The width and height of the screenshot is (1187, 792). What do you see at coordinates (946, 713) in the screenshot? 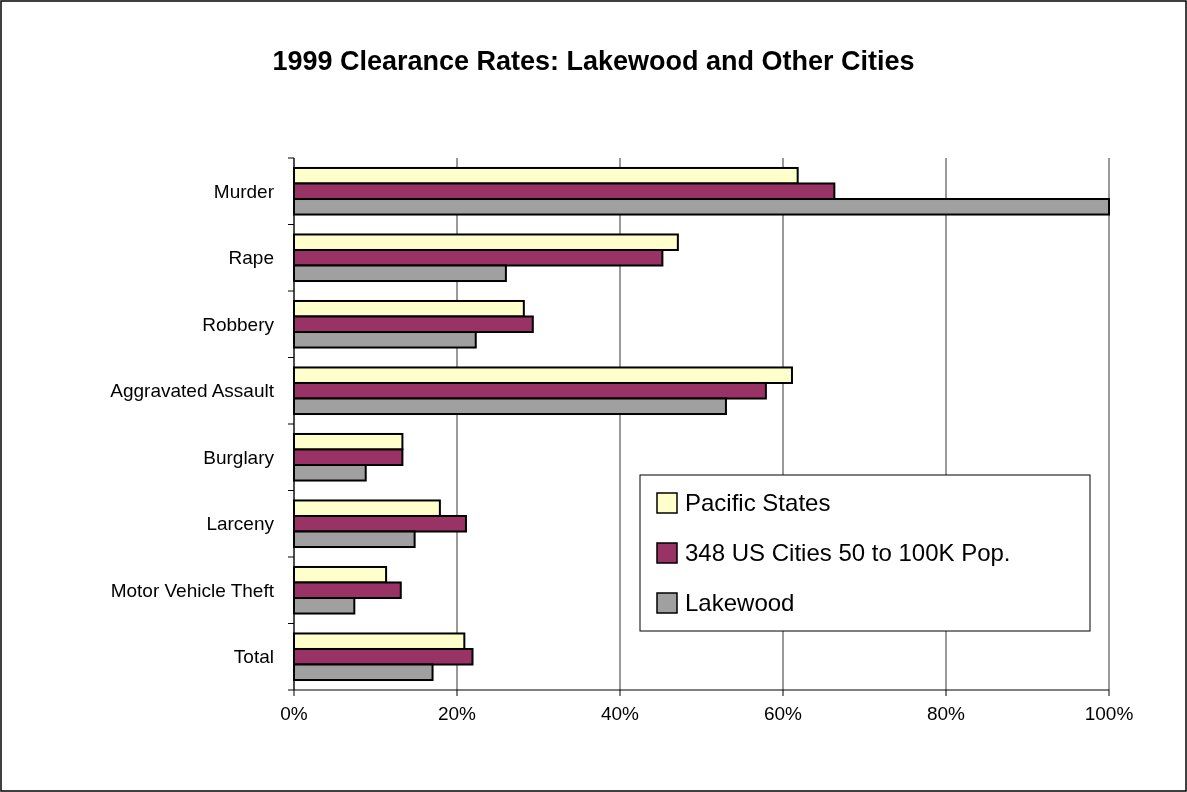
I see `x-tick-label: 80%` at bounding box center [946, 713].